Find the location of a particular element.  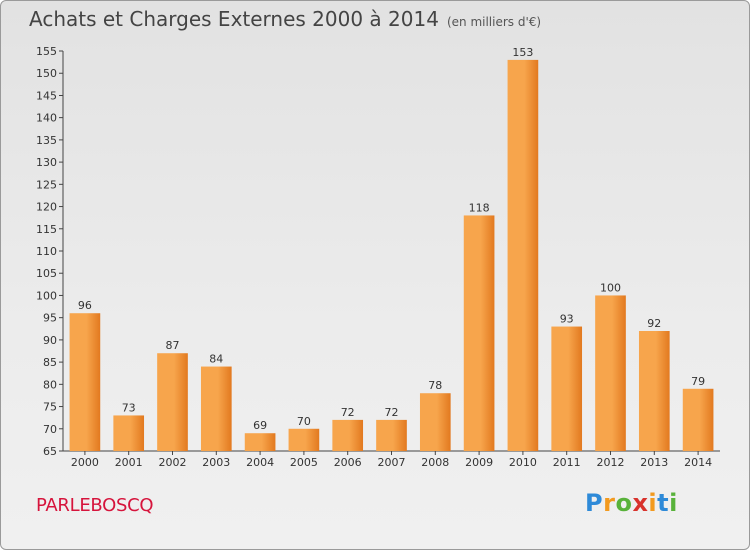

bar-value-label: 100 is located at coordinates (610, 287).